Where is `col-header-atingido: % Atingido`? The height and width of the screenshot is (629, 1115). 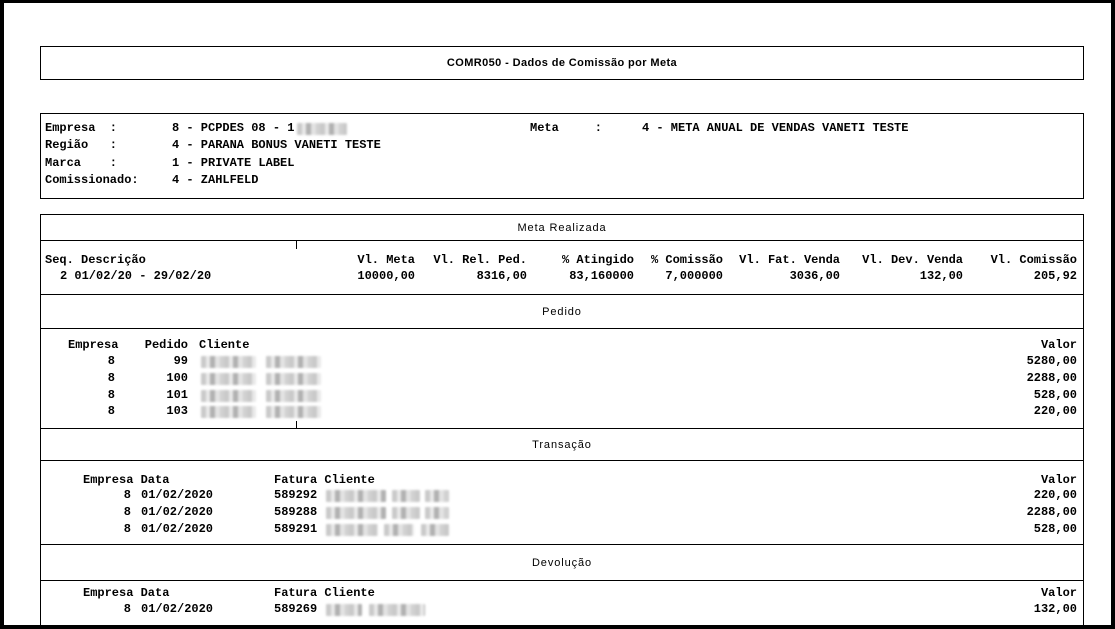
col-header-atingido: % Atingido is located at coordinates (597, 260).